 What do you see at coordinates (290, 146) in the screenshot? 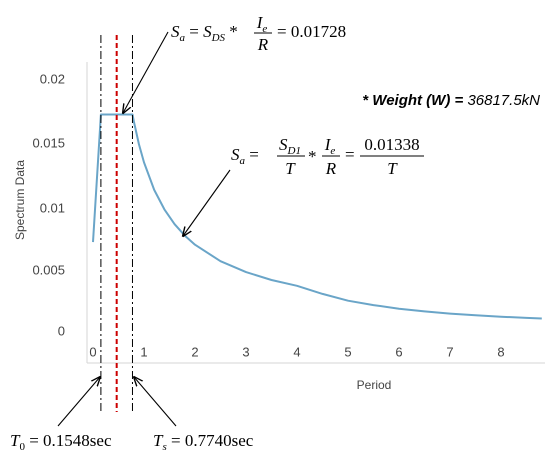
I see `svg-text: SD1` at bounding box center [290, 146].